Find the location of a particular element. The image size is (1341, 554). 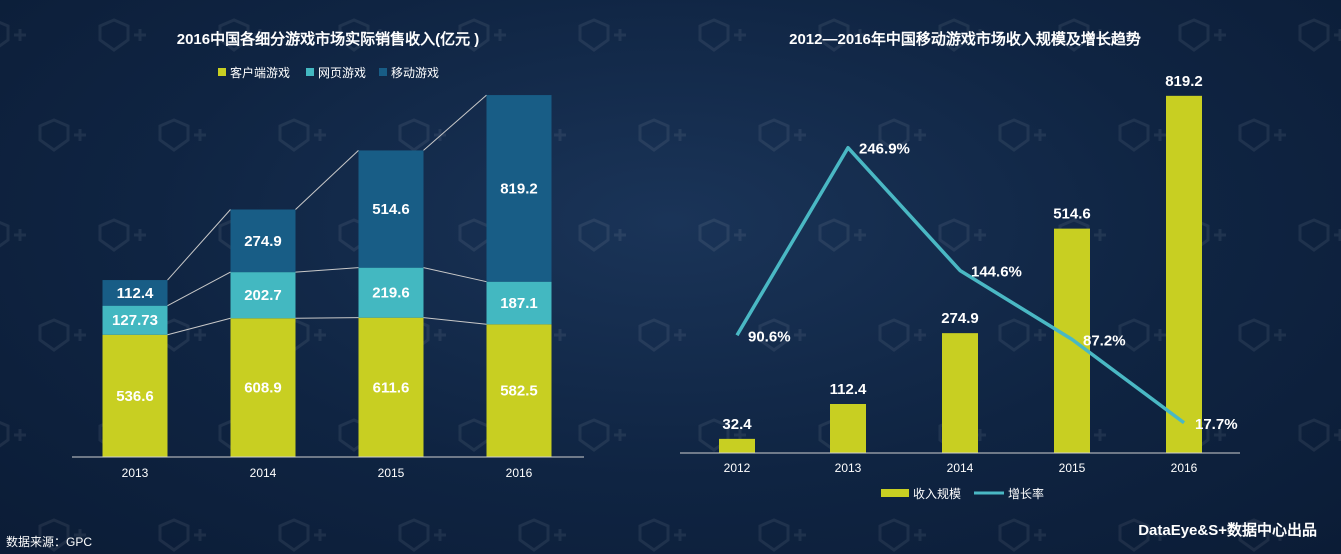

legend-swatch-client is located at coordinates (222, 72).